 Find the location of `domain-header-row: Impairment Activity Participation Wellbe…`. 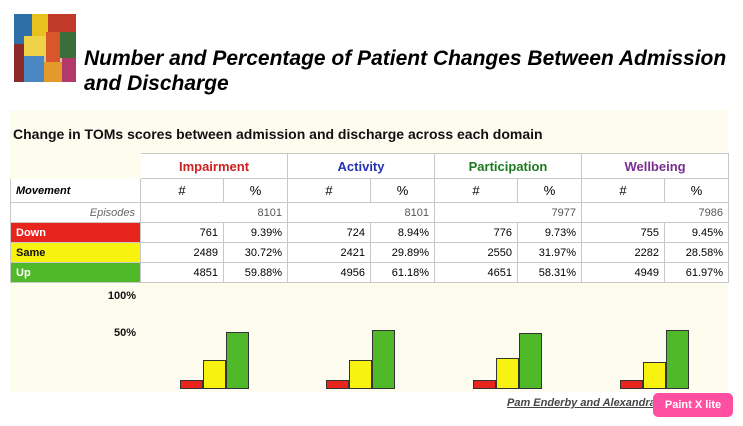

domain-header-row: Impairment Activity Participation Wellbe… is located at coordinates (370, 166).